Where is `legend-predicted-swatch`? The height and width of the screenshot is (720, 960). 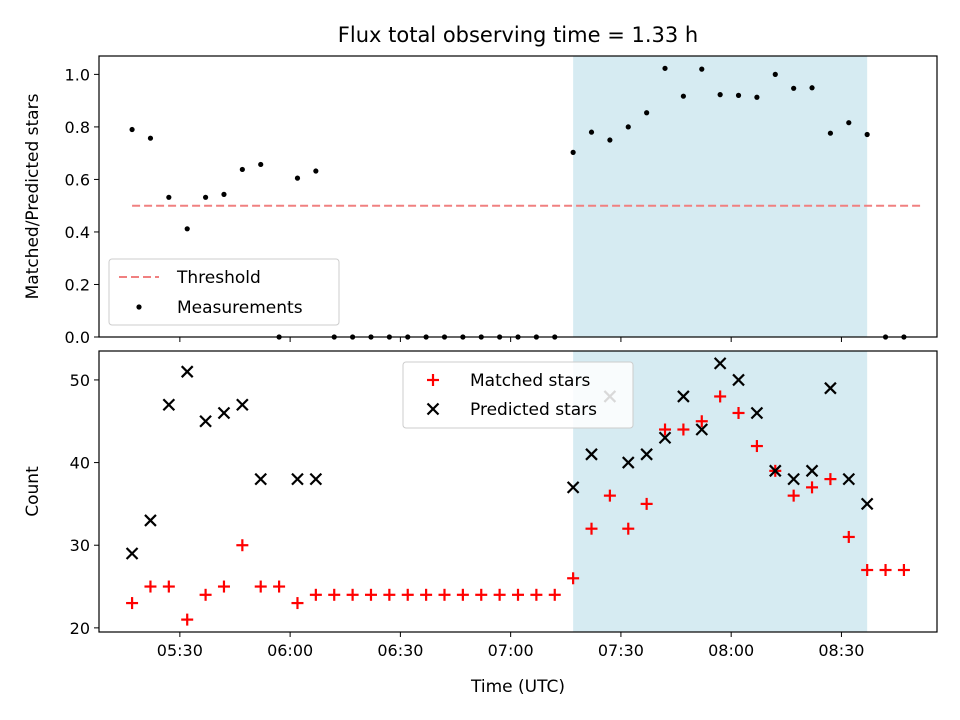 legend-predicted-swatch is located at coordinates (433, 409).